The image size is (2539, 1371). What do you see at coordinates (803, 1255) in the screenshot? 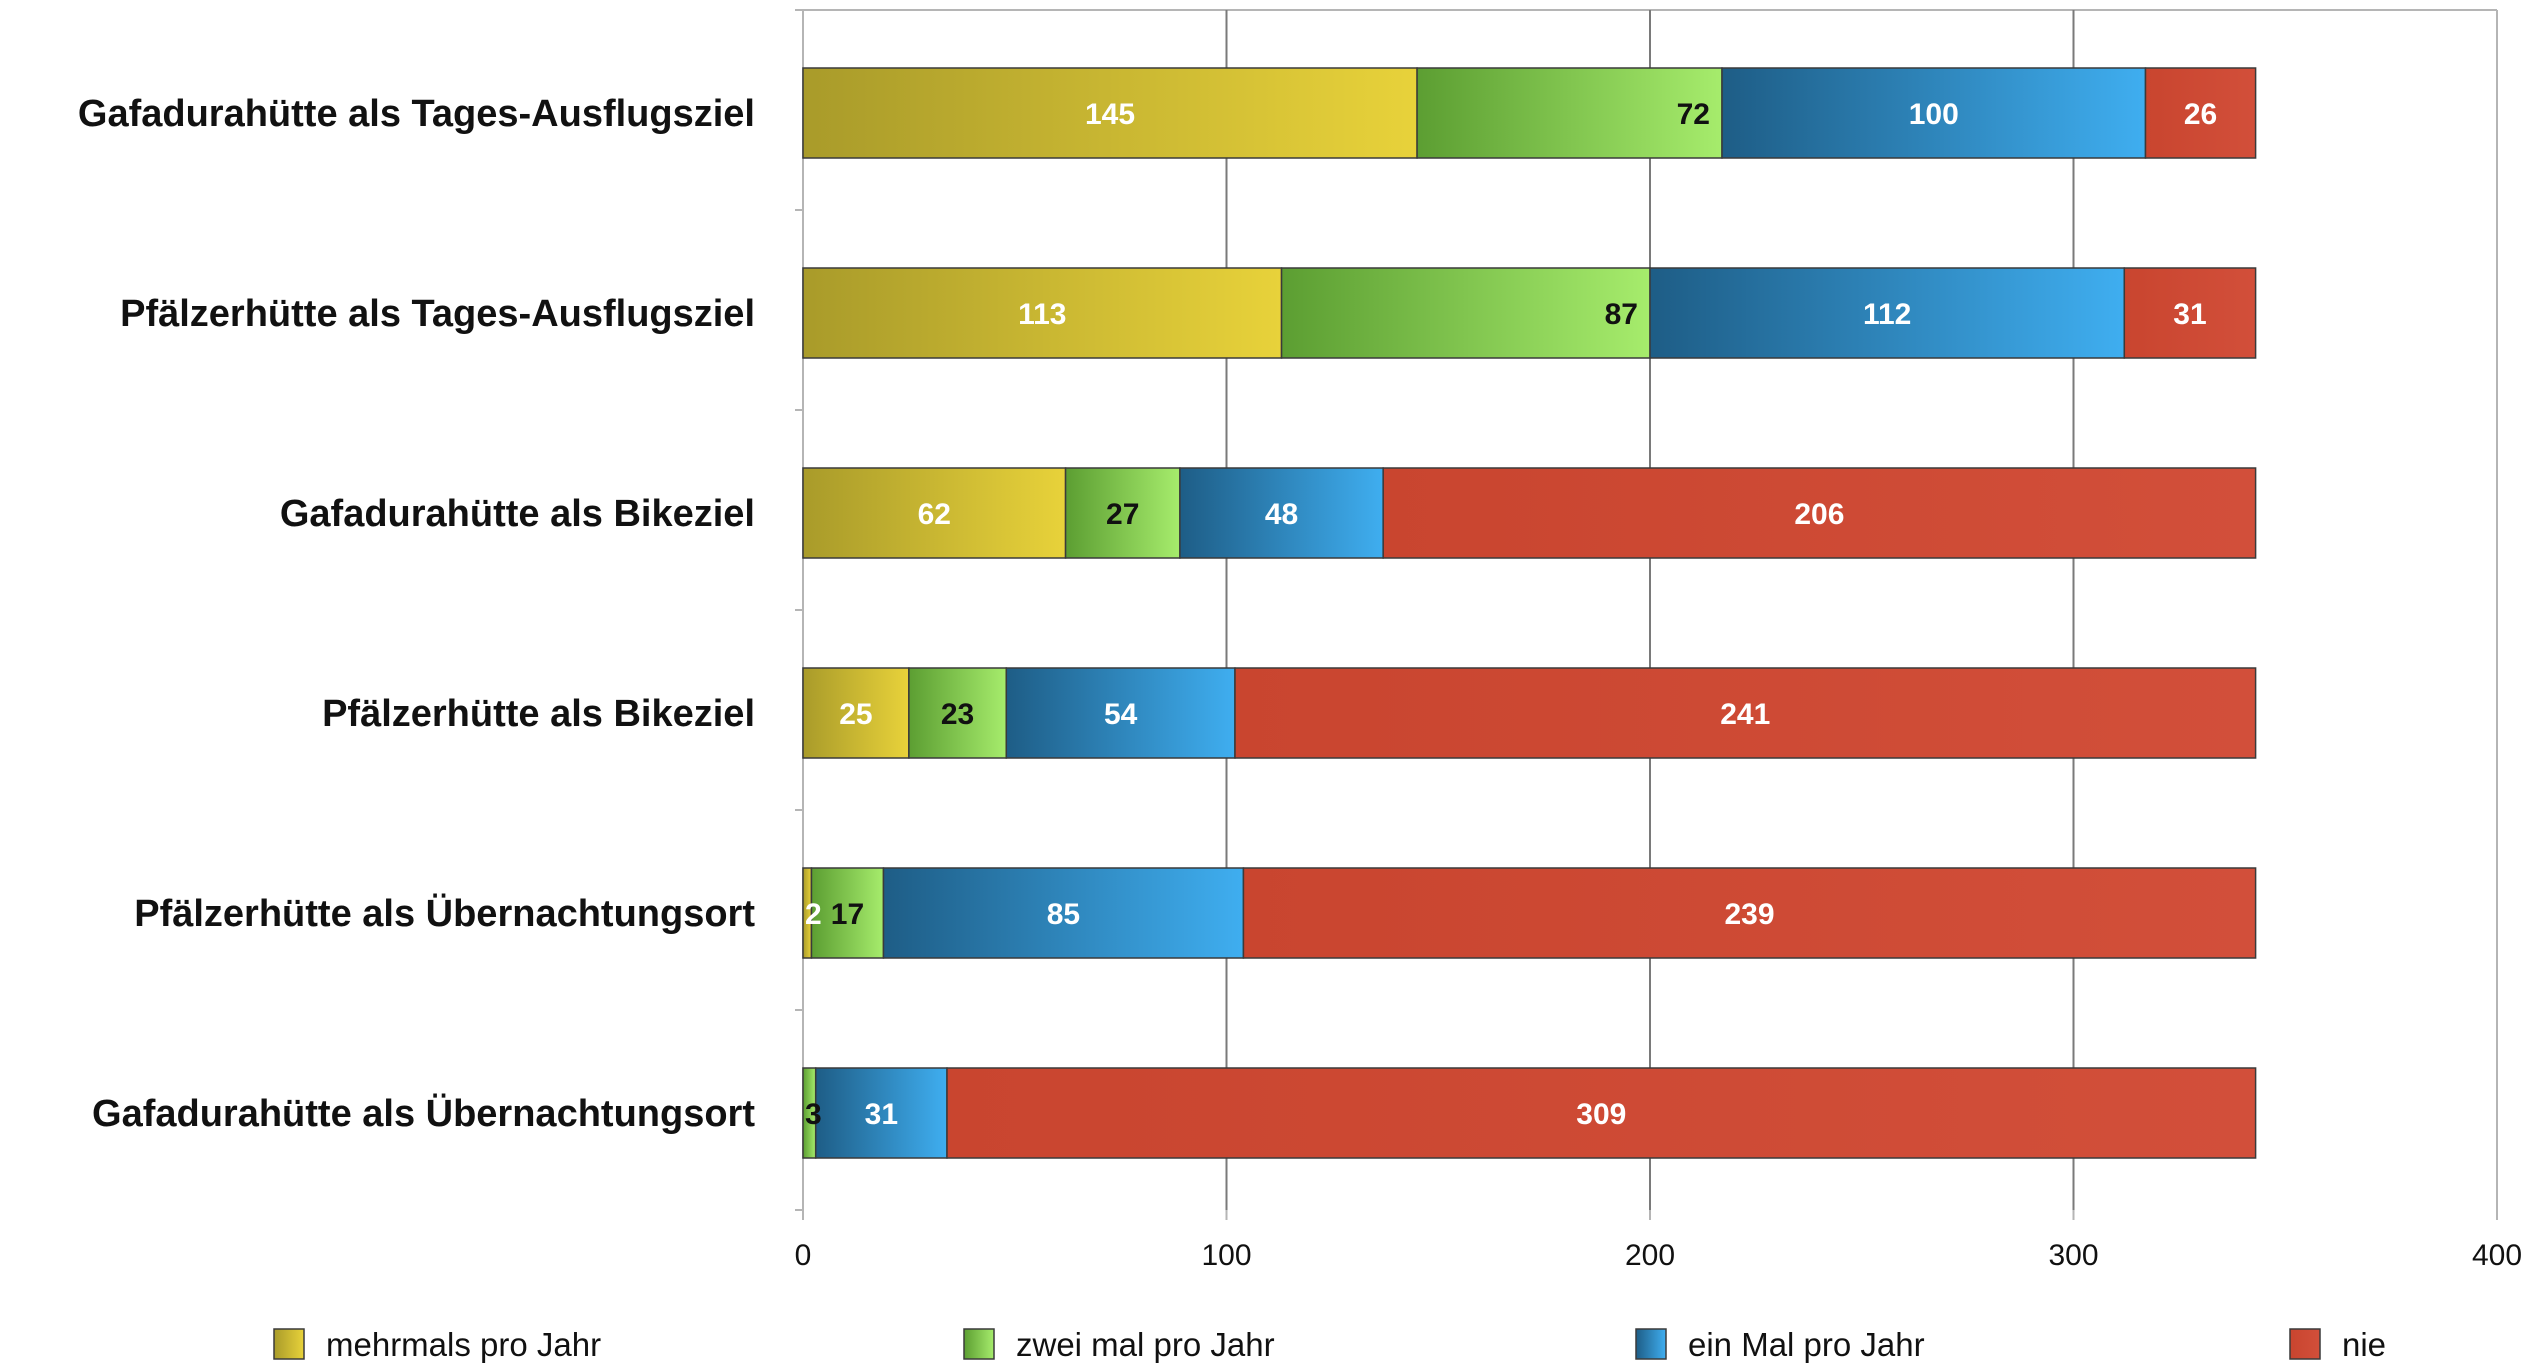
I see `x-tick-label: 0` at bounding box center [803, 1255].